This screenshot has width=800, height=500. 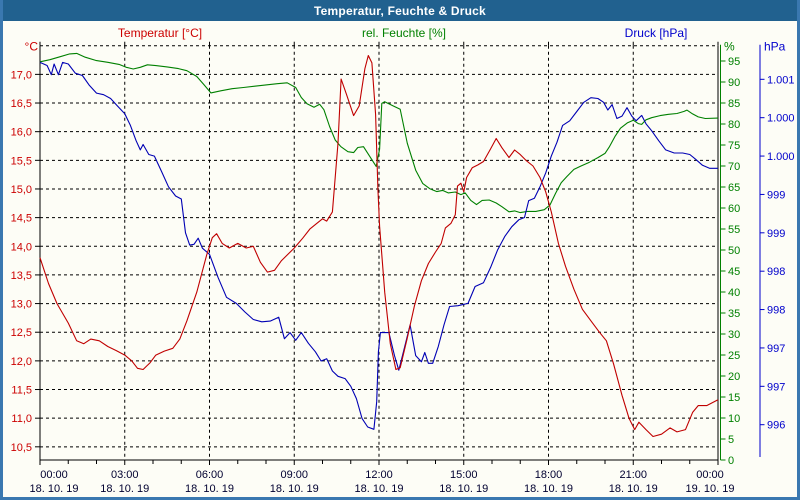 What do you see at coordinates (21, 219) in the screenshot?
I see `temp-tick-label: 14,5` at bounding box center [21, 219].